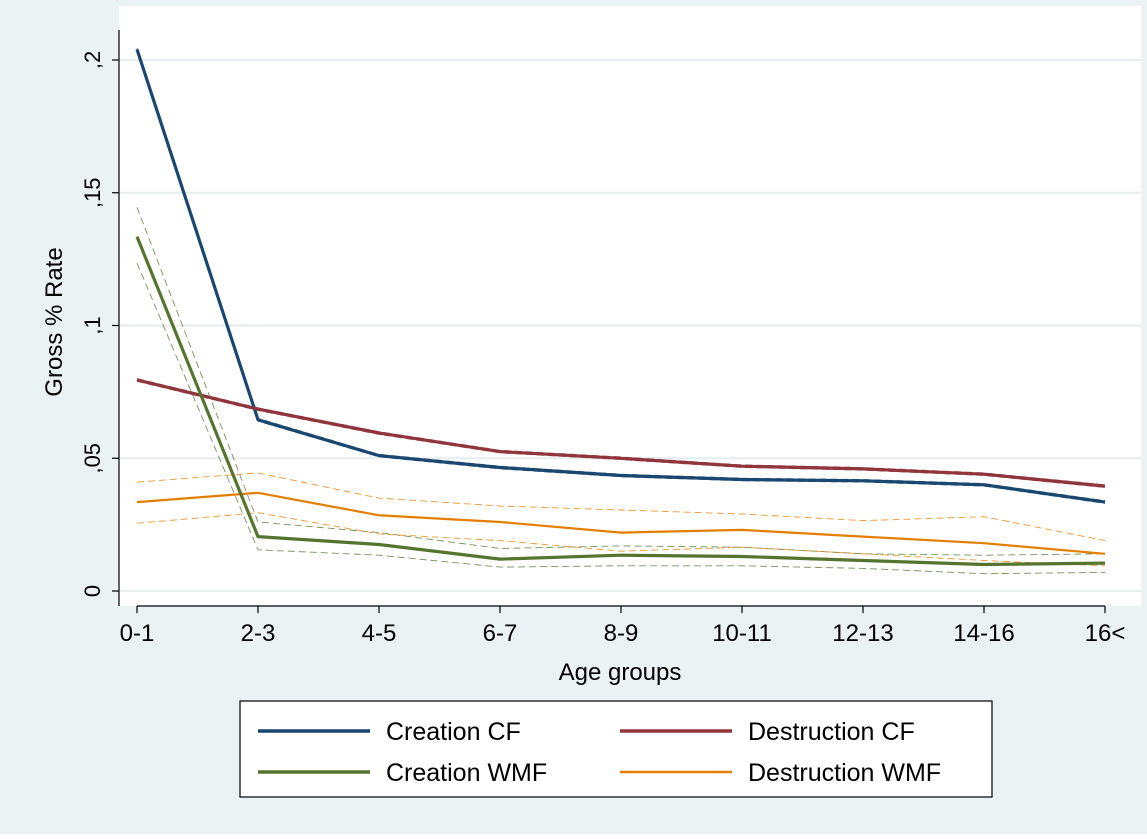  I want to click on x-tick-label: 2-3, so click(258, 633).